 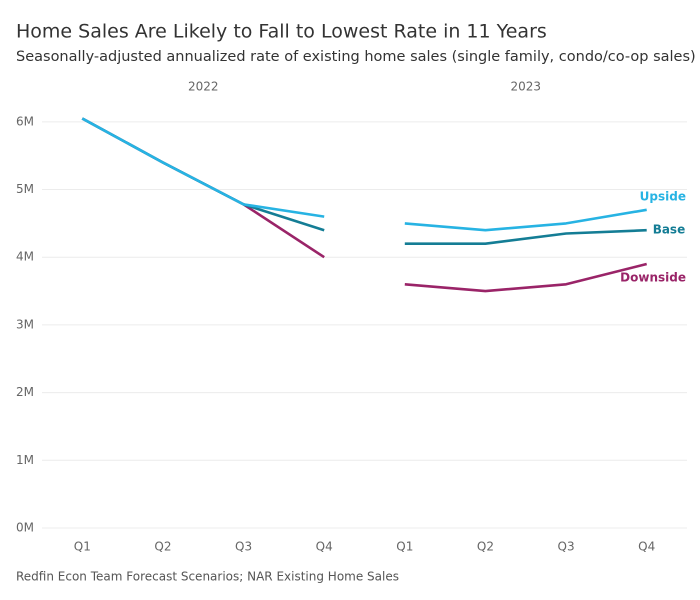 I want to click on y-tick-label: 1M, so click(x=25, y=460).